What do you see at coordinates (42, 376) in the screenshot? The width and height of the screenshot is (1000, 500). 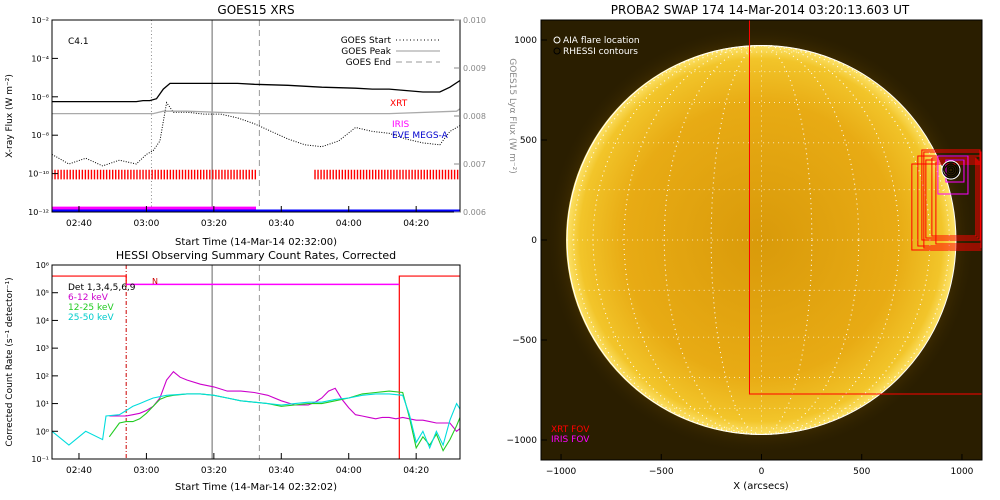 I see `hessi-y-tick-label: 10²` at bounding box center [42, 376].